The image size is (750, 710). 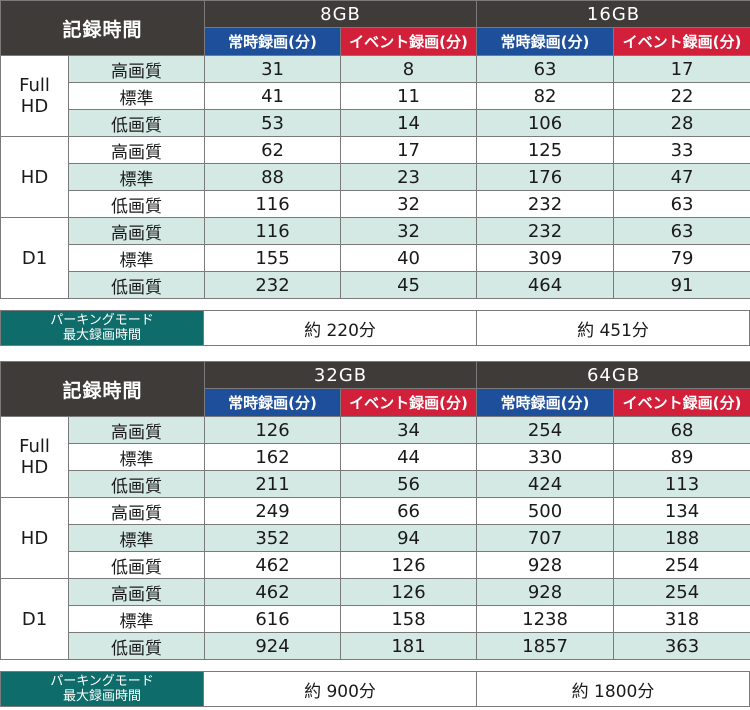 I want to click on minutes-cell: 56, so click(x=409, y=484).